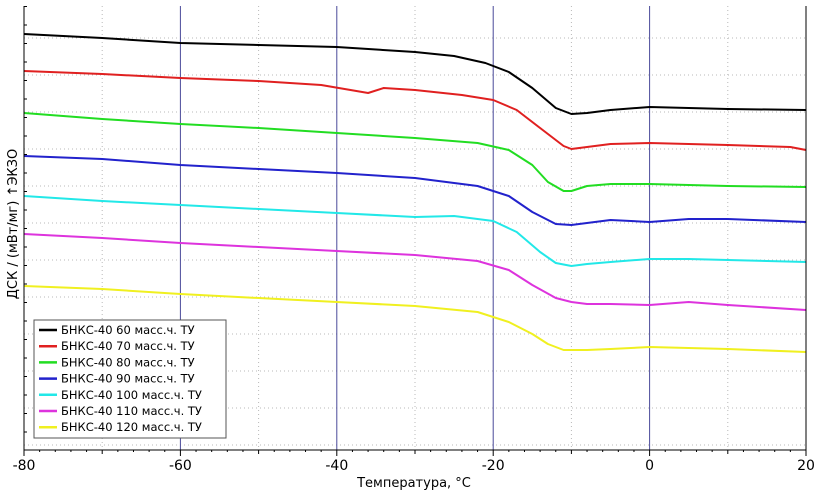  Describe the element at coordinates (131, 427) in the screenshot. I see `legend-entry: БНКС-40 120 масс.ч. ТУ` at that location.